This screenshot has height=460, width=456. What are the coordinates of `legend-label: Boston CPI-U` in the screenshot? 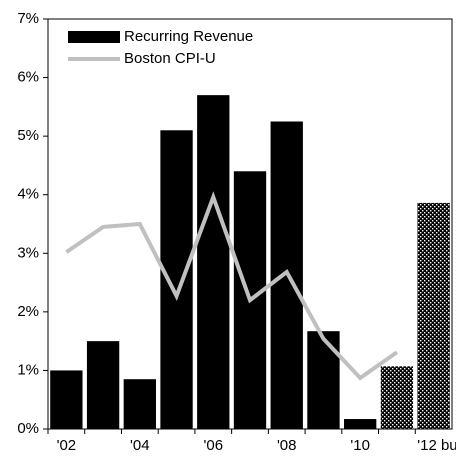 It's located at (170, 58).